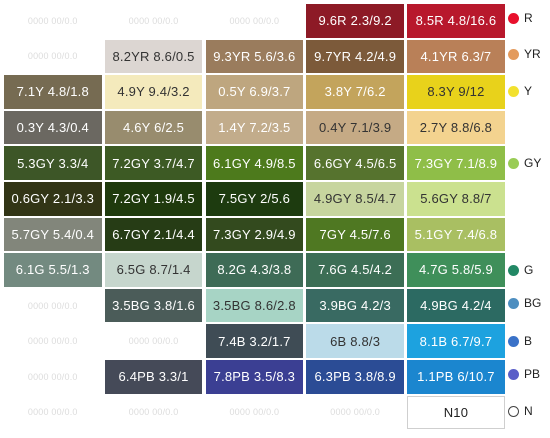 The height and width of the screenshot is (438, 550). Describe the element at coordinates (355, 127) in the screenshot. I see `color-swatch: 0.4Y 7.1/3.9` at that location.